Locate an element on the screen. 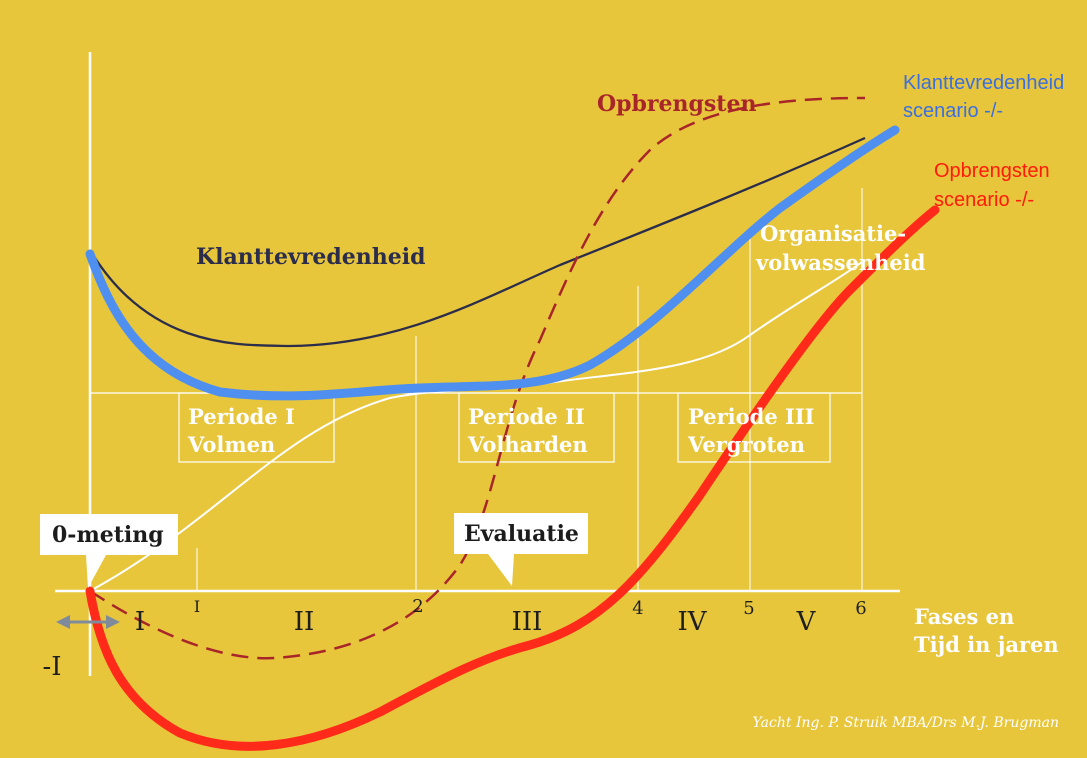 The height and width of the screenshot is (758, 1087). organisatie-label-line2: volwassenheid is located at coordinates (840, 262).